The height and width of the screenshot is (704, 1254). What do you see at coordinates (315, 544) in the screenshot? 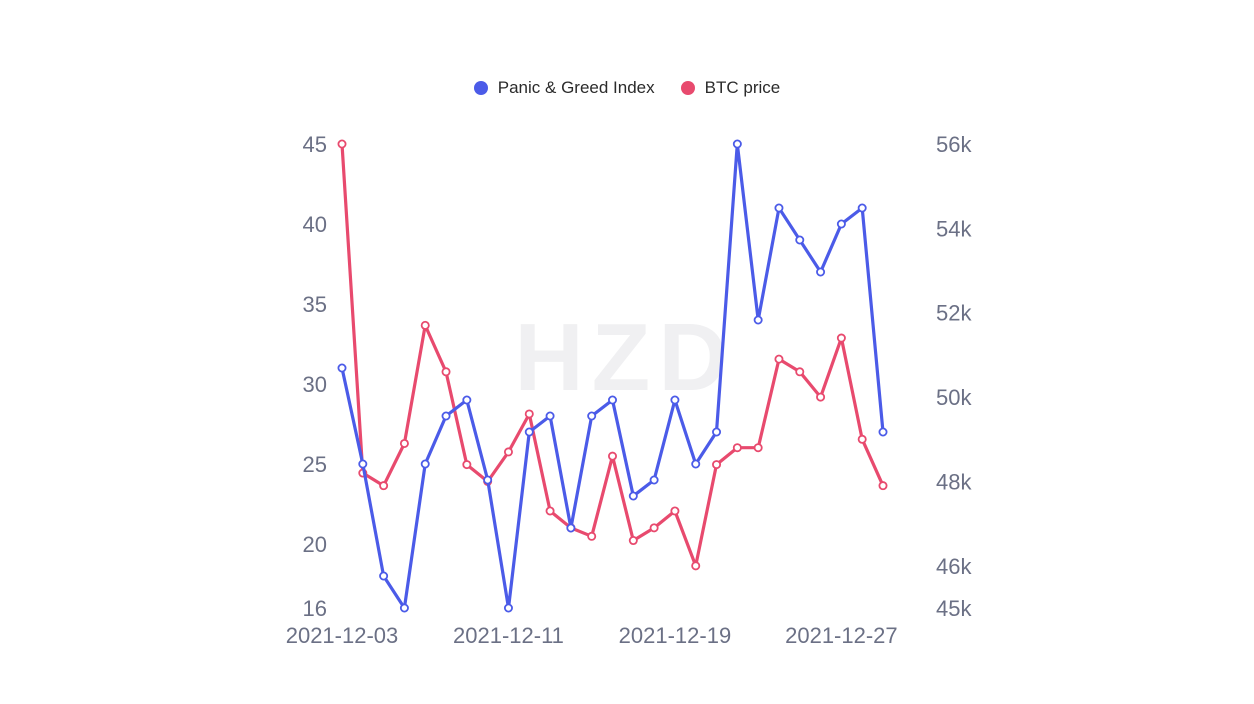
I see `left-tick-label: 20` at bounding box center [315, 544].